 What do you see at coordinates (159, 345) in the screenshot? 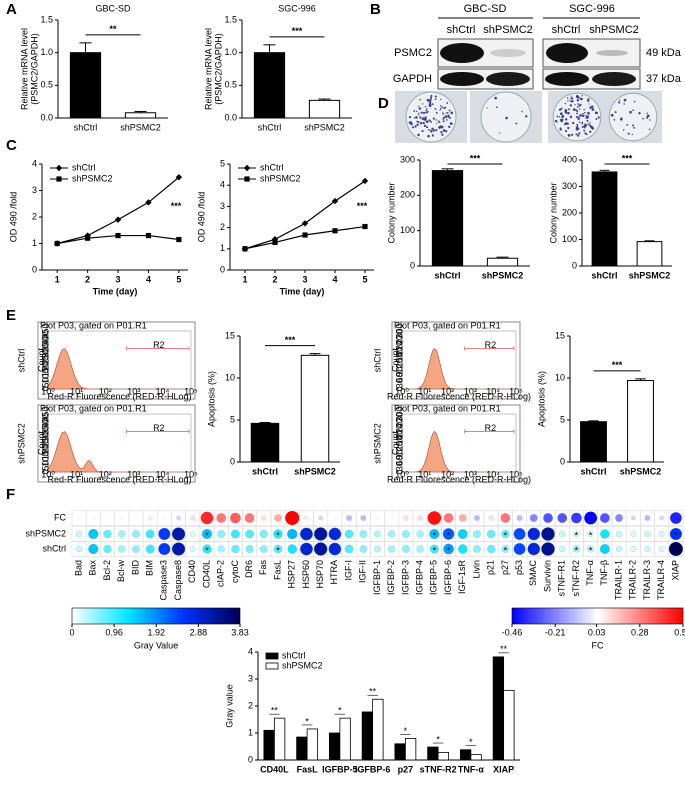
I see `region-label: R2` at bounding box center [159, 345].